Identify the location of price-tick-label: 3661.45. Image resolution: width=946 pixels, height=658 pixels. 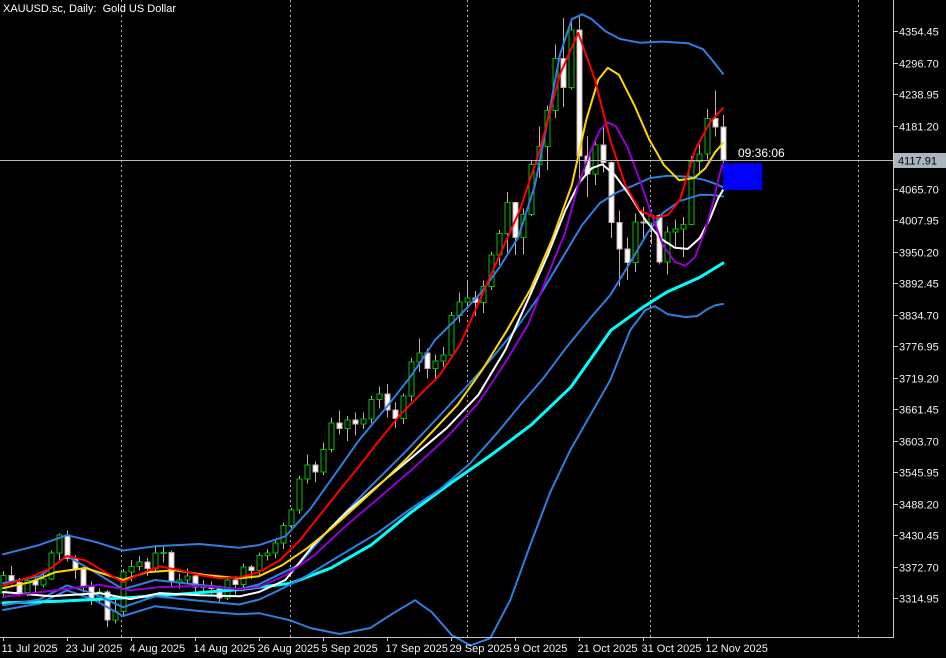
(919, 411).